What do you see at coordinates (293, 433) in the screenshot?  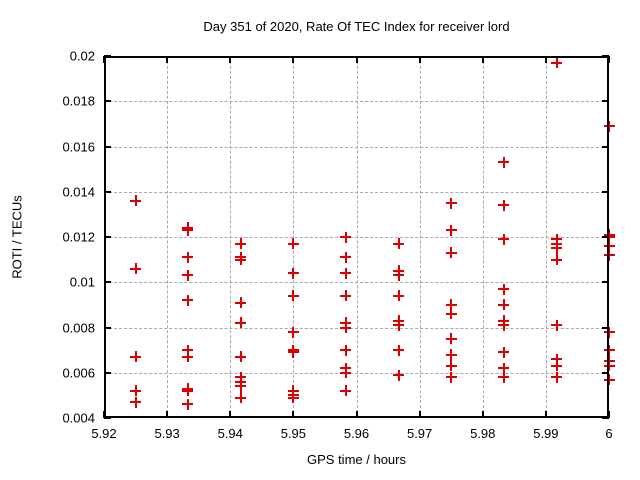 I see `x-tick-label: 5.95` at bounding box center [293, 433].